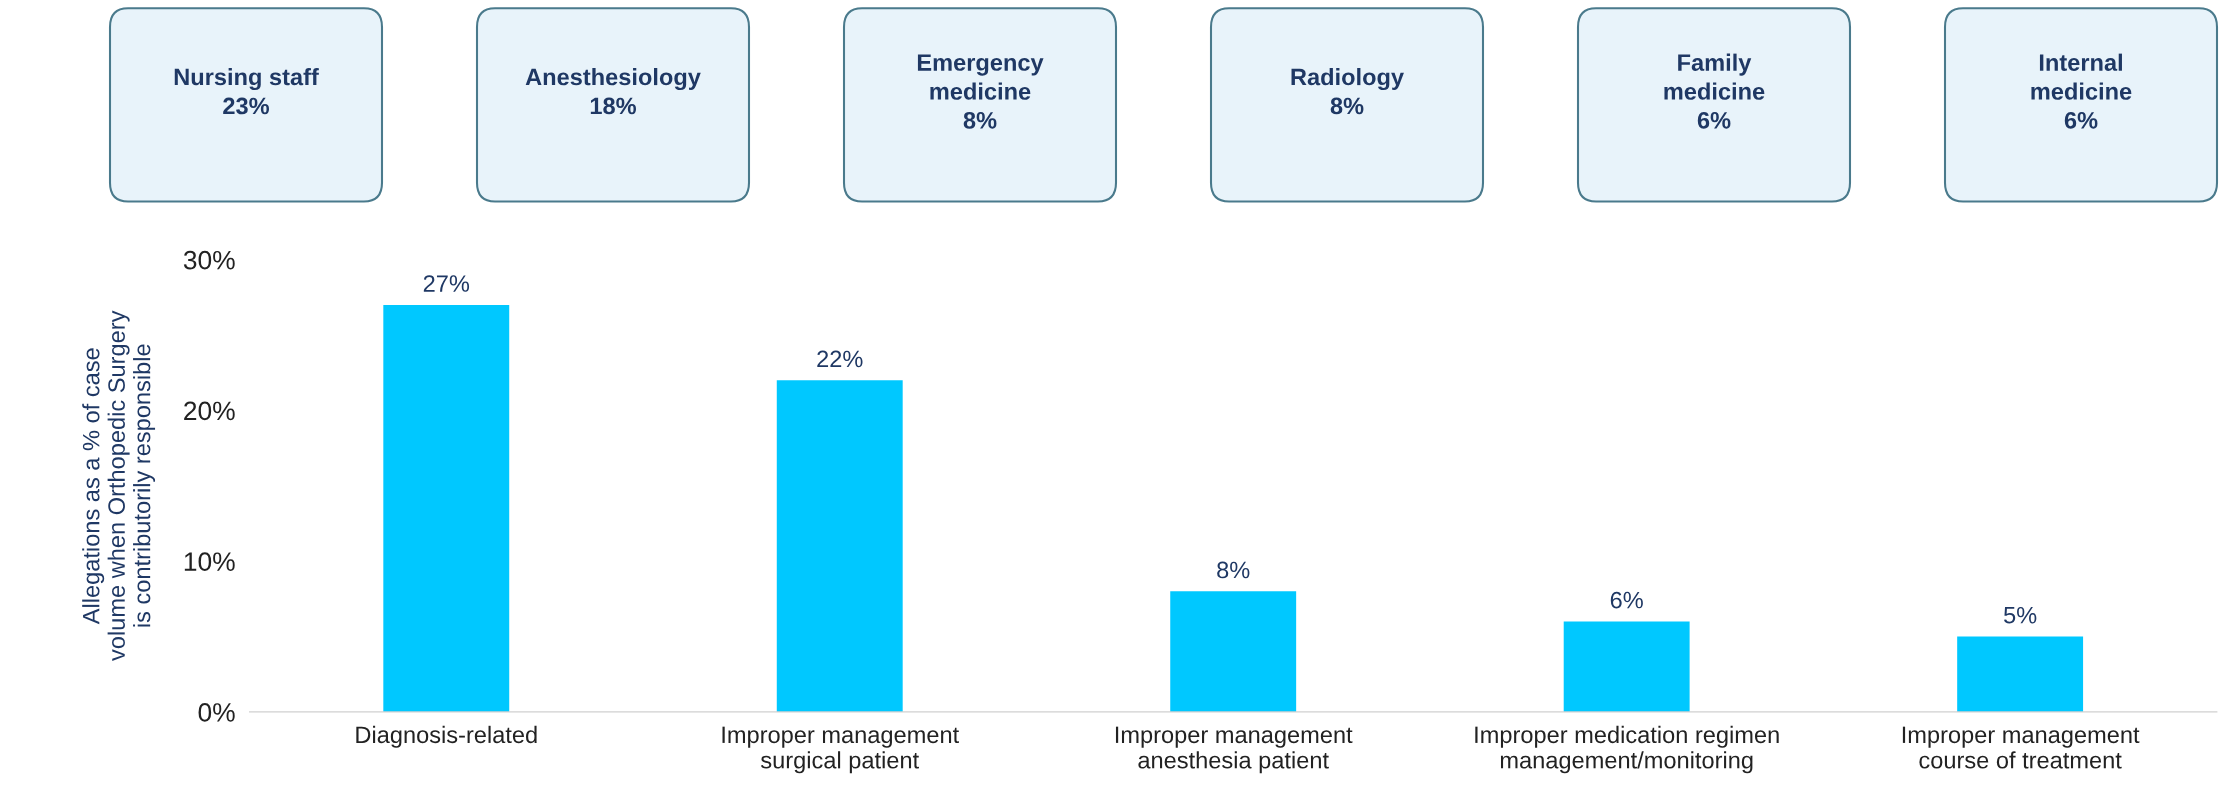 Image resolution: width=2228 pixels, height=799 pixels. I want to click on y-tick-label: 20%, so click(209, 411).